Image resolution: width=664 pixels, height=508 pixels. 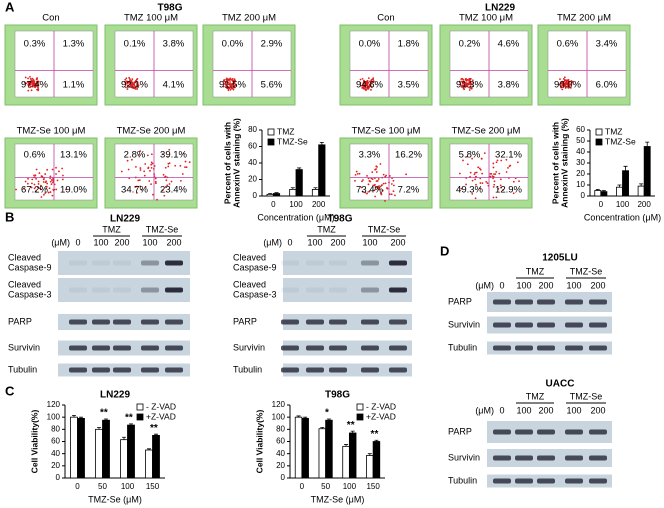 What do you see at coordinates (573, 285) in the screenshot?
I see `dose-label: 100` at bounding box center [573, 285].